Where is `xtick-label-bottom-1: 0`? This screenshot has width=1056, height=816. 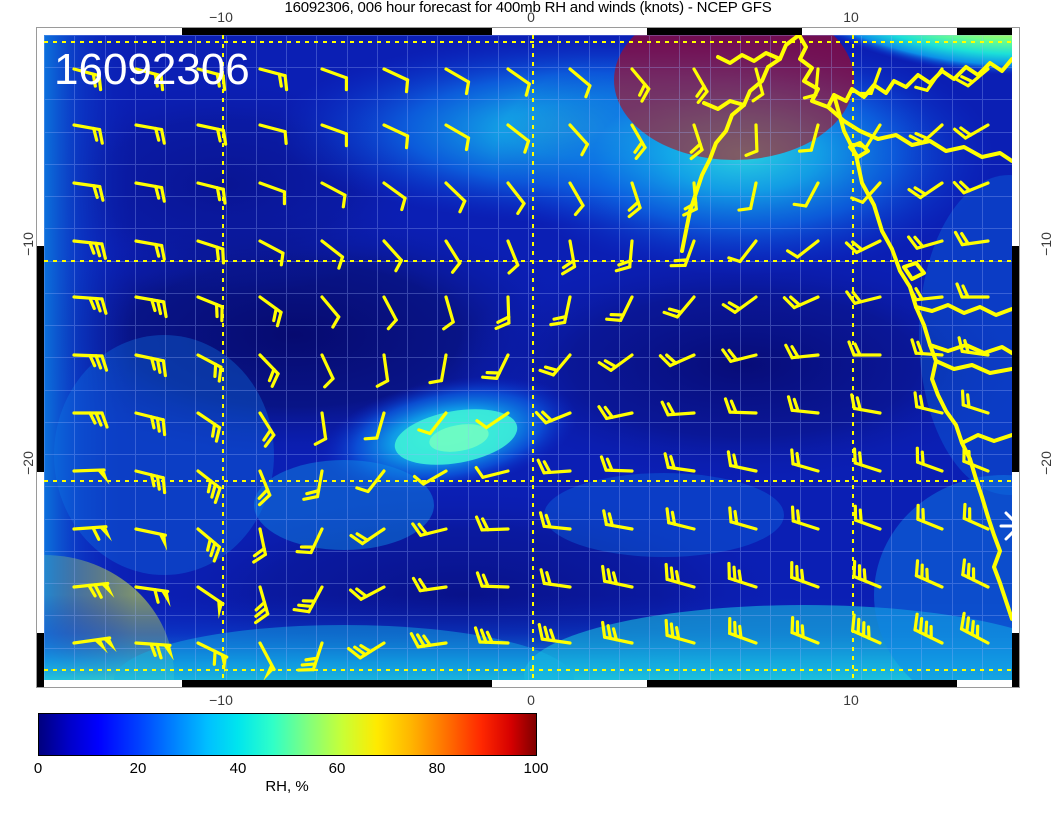
xtick-label-bottom-1: 0 is located at coordinates (531, 700).